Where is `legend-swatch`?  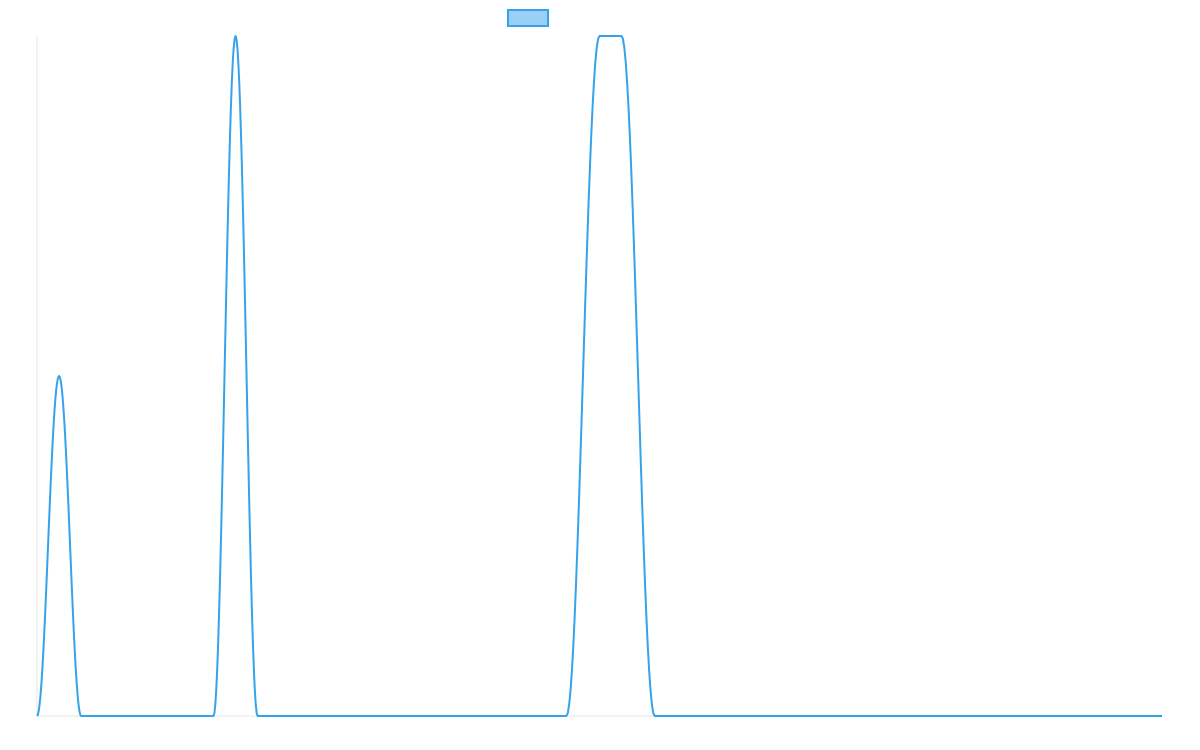
legend-swatch is located at coordinates (528, 18).